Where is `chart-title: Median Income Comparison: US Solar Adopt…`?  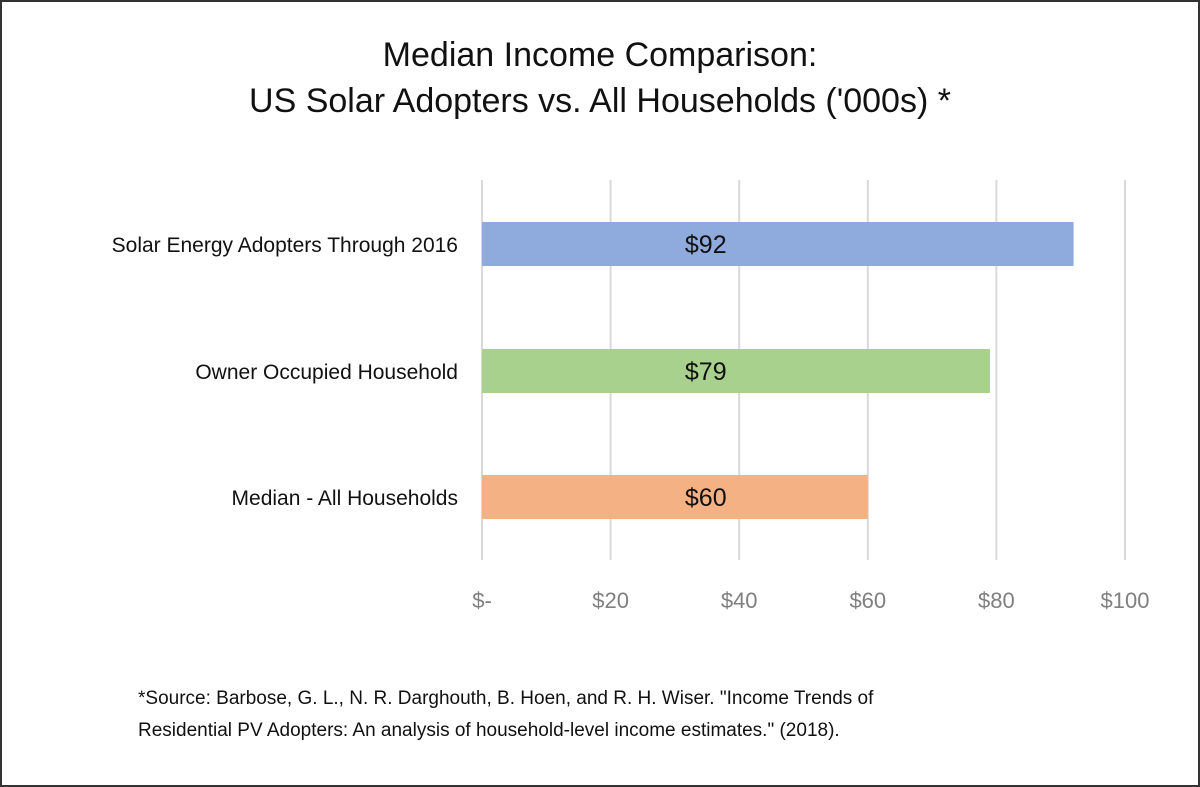
chart-title: Median Income Comparison: US Solar Adopt… is located at coordinates (600, 78).